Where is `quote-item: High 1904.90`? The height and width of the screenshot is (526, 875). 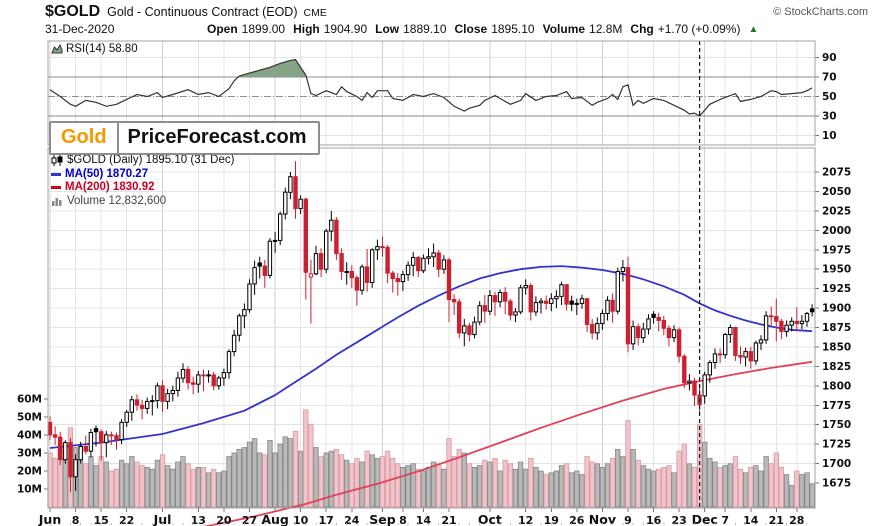
quote-item: High 1904.90 is located at coordinates (330, 29).